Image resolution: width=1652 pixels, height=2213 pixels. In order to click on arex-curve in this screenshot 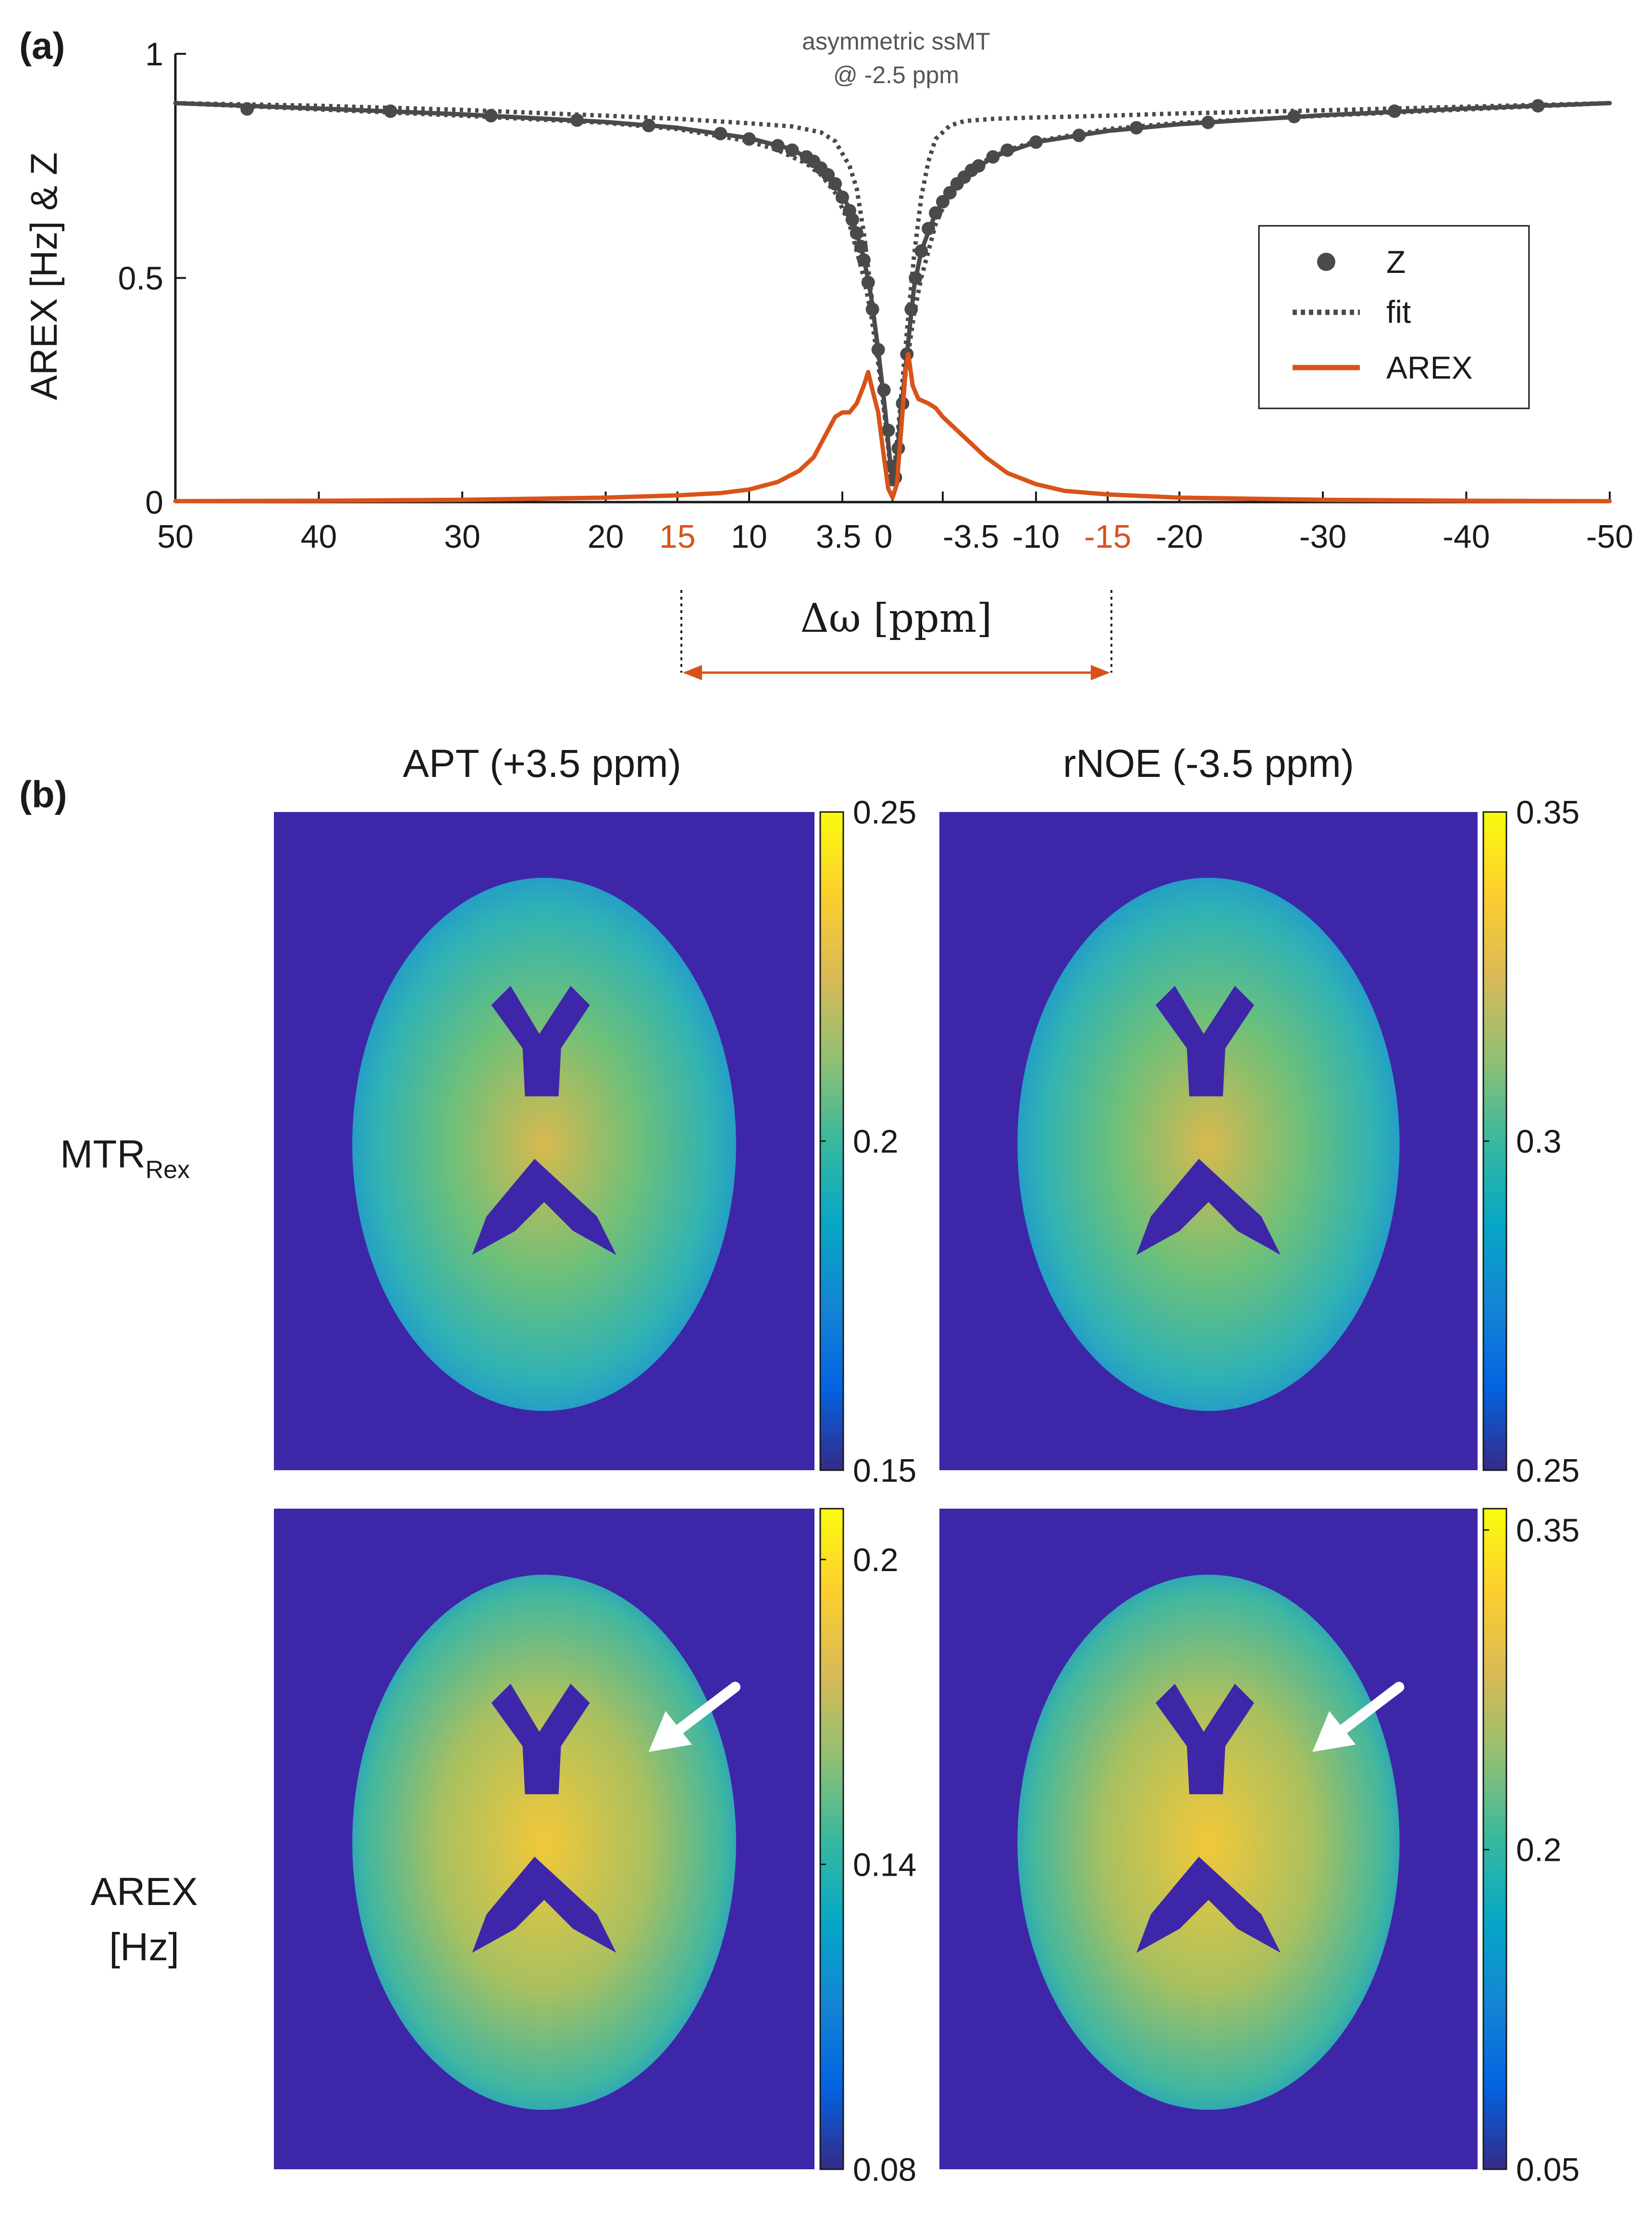, I will do `click(892, 428)`.